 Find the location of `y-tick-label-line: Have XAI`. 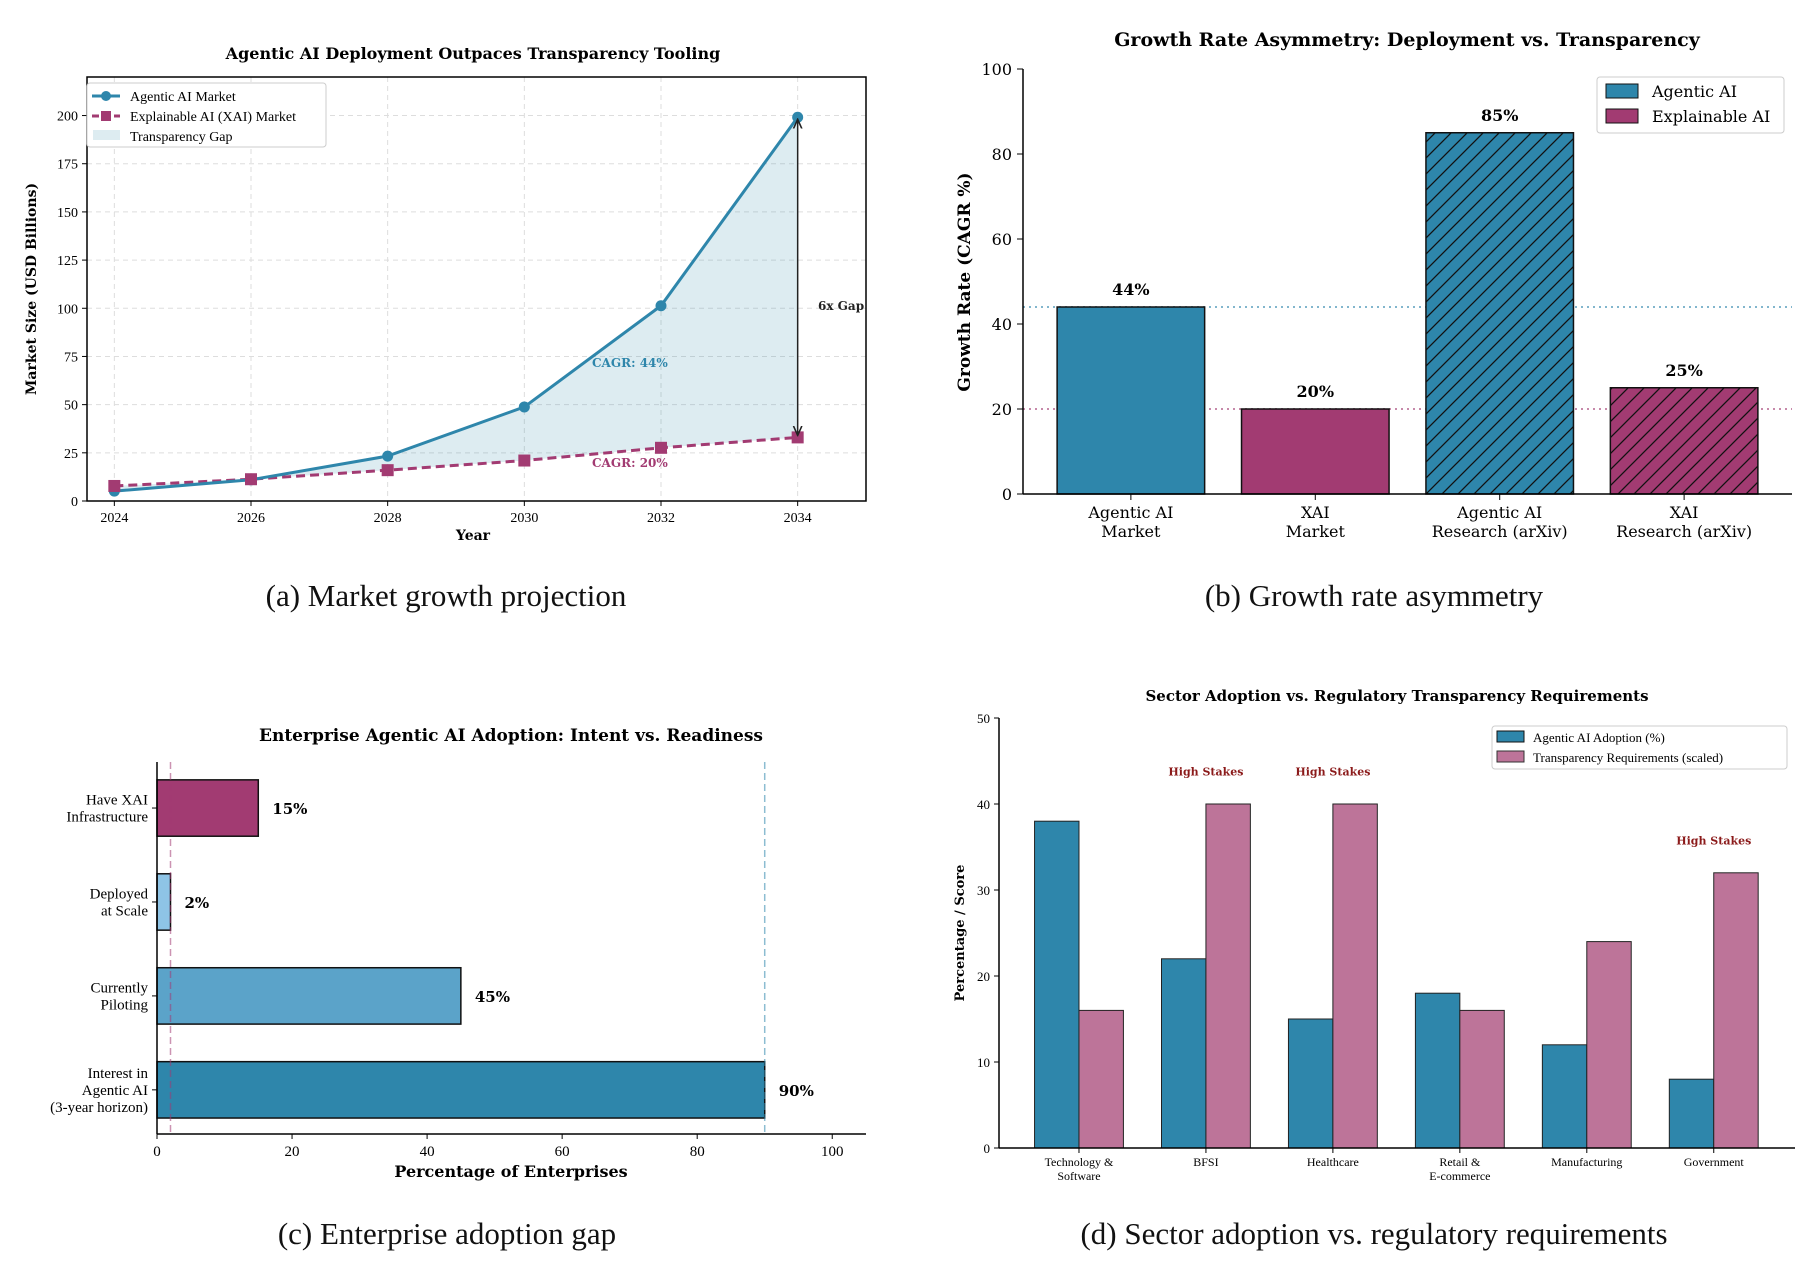

y-tick-label-line: Have XAI is located at coordinates (117, 801).